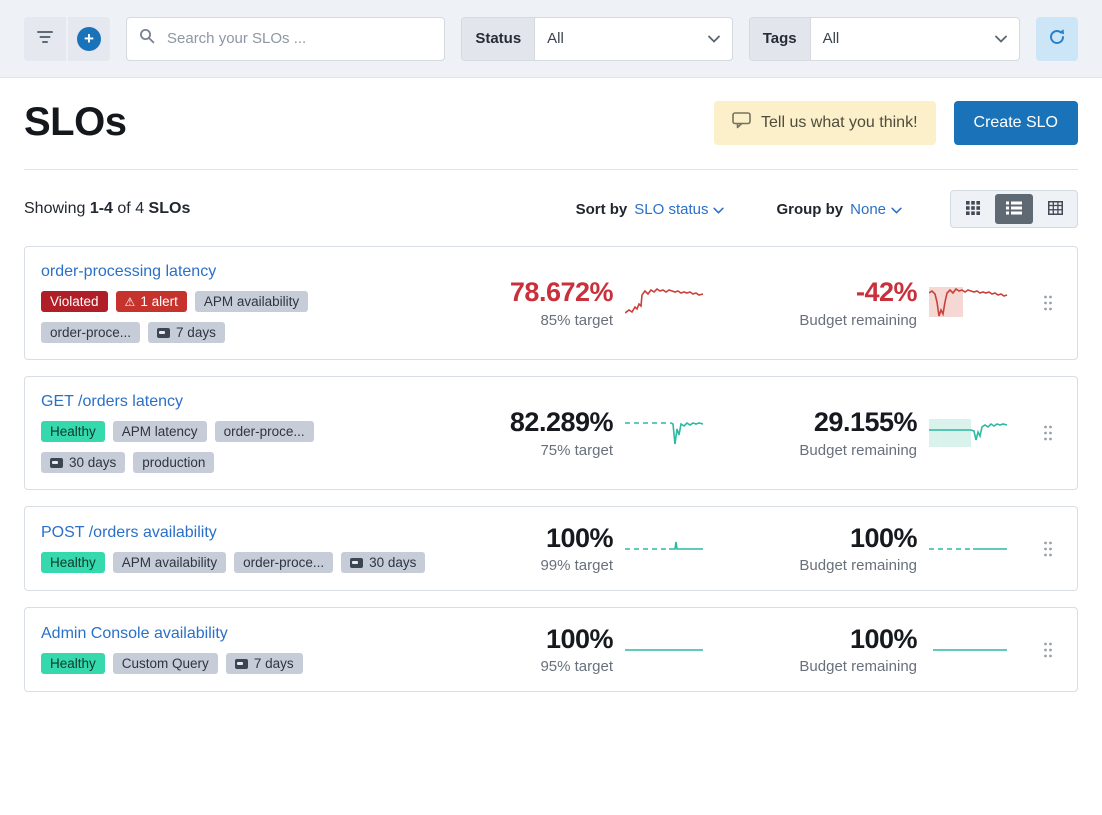  Describe the element at coordinates (299, 38) in the screenshot. I see `search-input` at that location.